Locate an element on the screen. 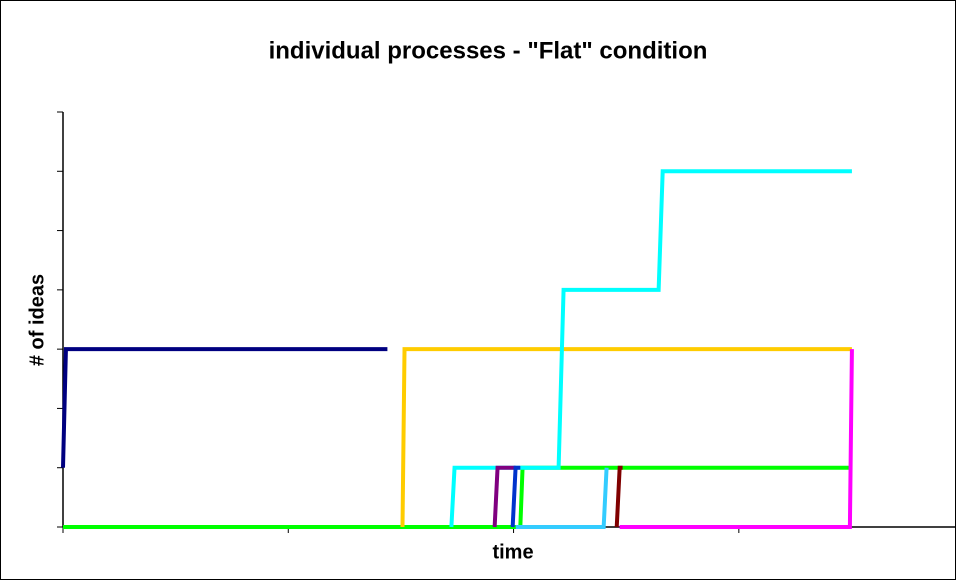  chart-title: individual processes - "Flat" condition is located at coordinates (488, 50).